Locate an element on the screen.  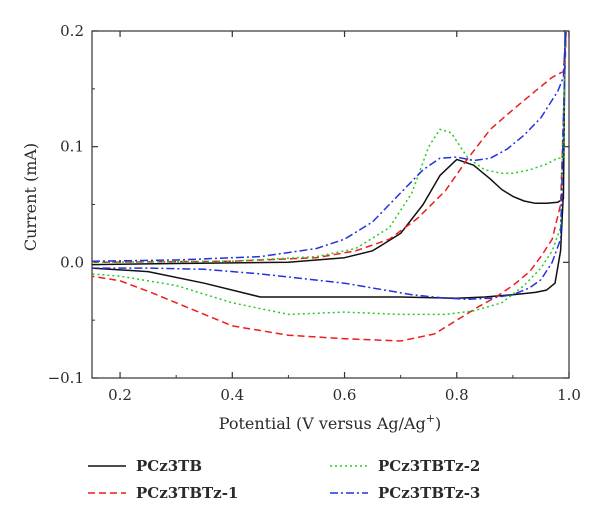
x-axis-title-end: ) is located at coordinates (438, 423).